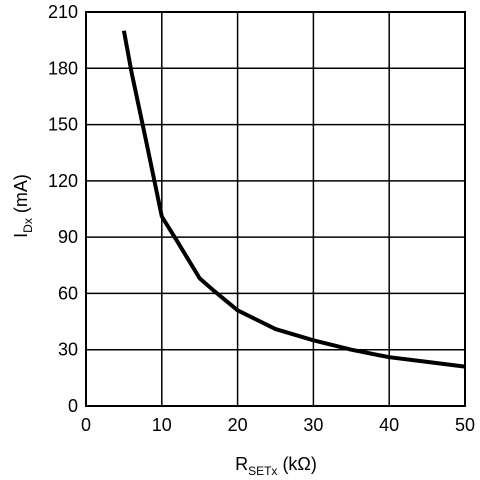 This screenshot has width=480, height=480. Describe the element at coordinates (63, 209) in the screenshot. I see `y-tick-labels: 0 30 60 90 120 150 180 210` at that location.